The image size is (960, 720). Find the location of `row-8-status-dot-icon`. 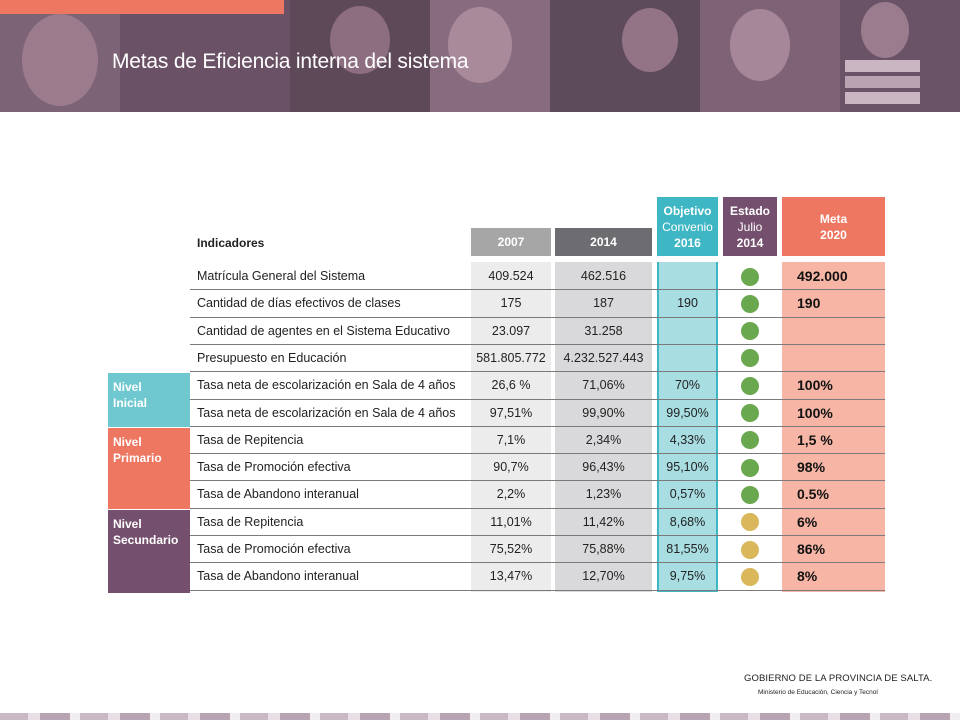

row-8-status-dot-icon is located at coordinates (750, 494).